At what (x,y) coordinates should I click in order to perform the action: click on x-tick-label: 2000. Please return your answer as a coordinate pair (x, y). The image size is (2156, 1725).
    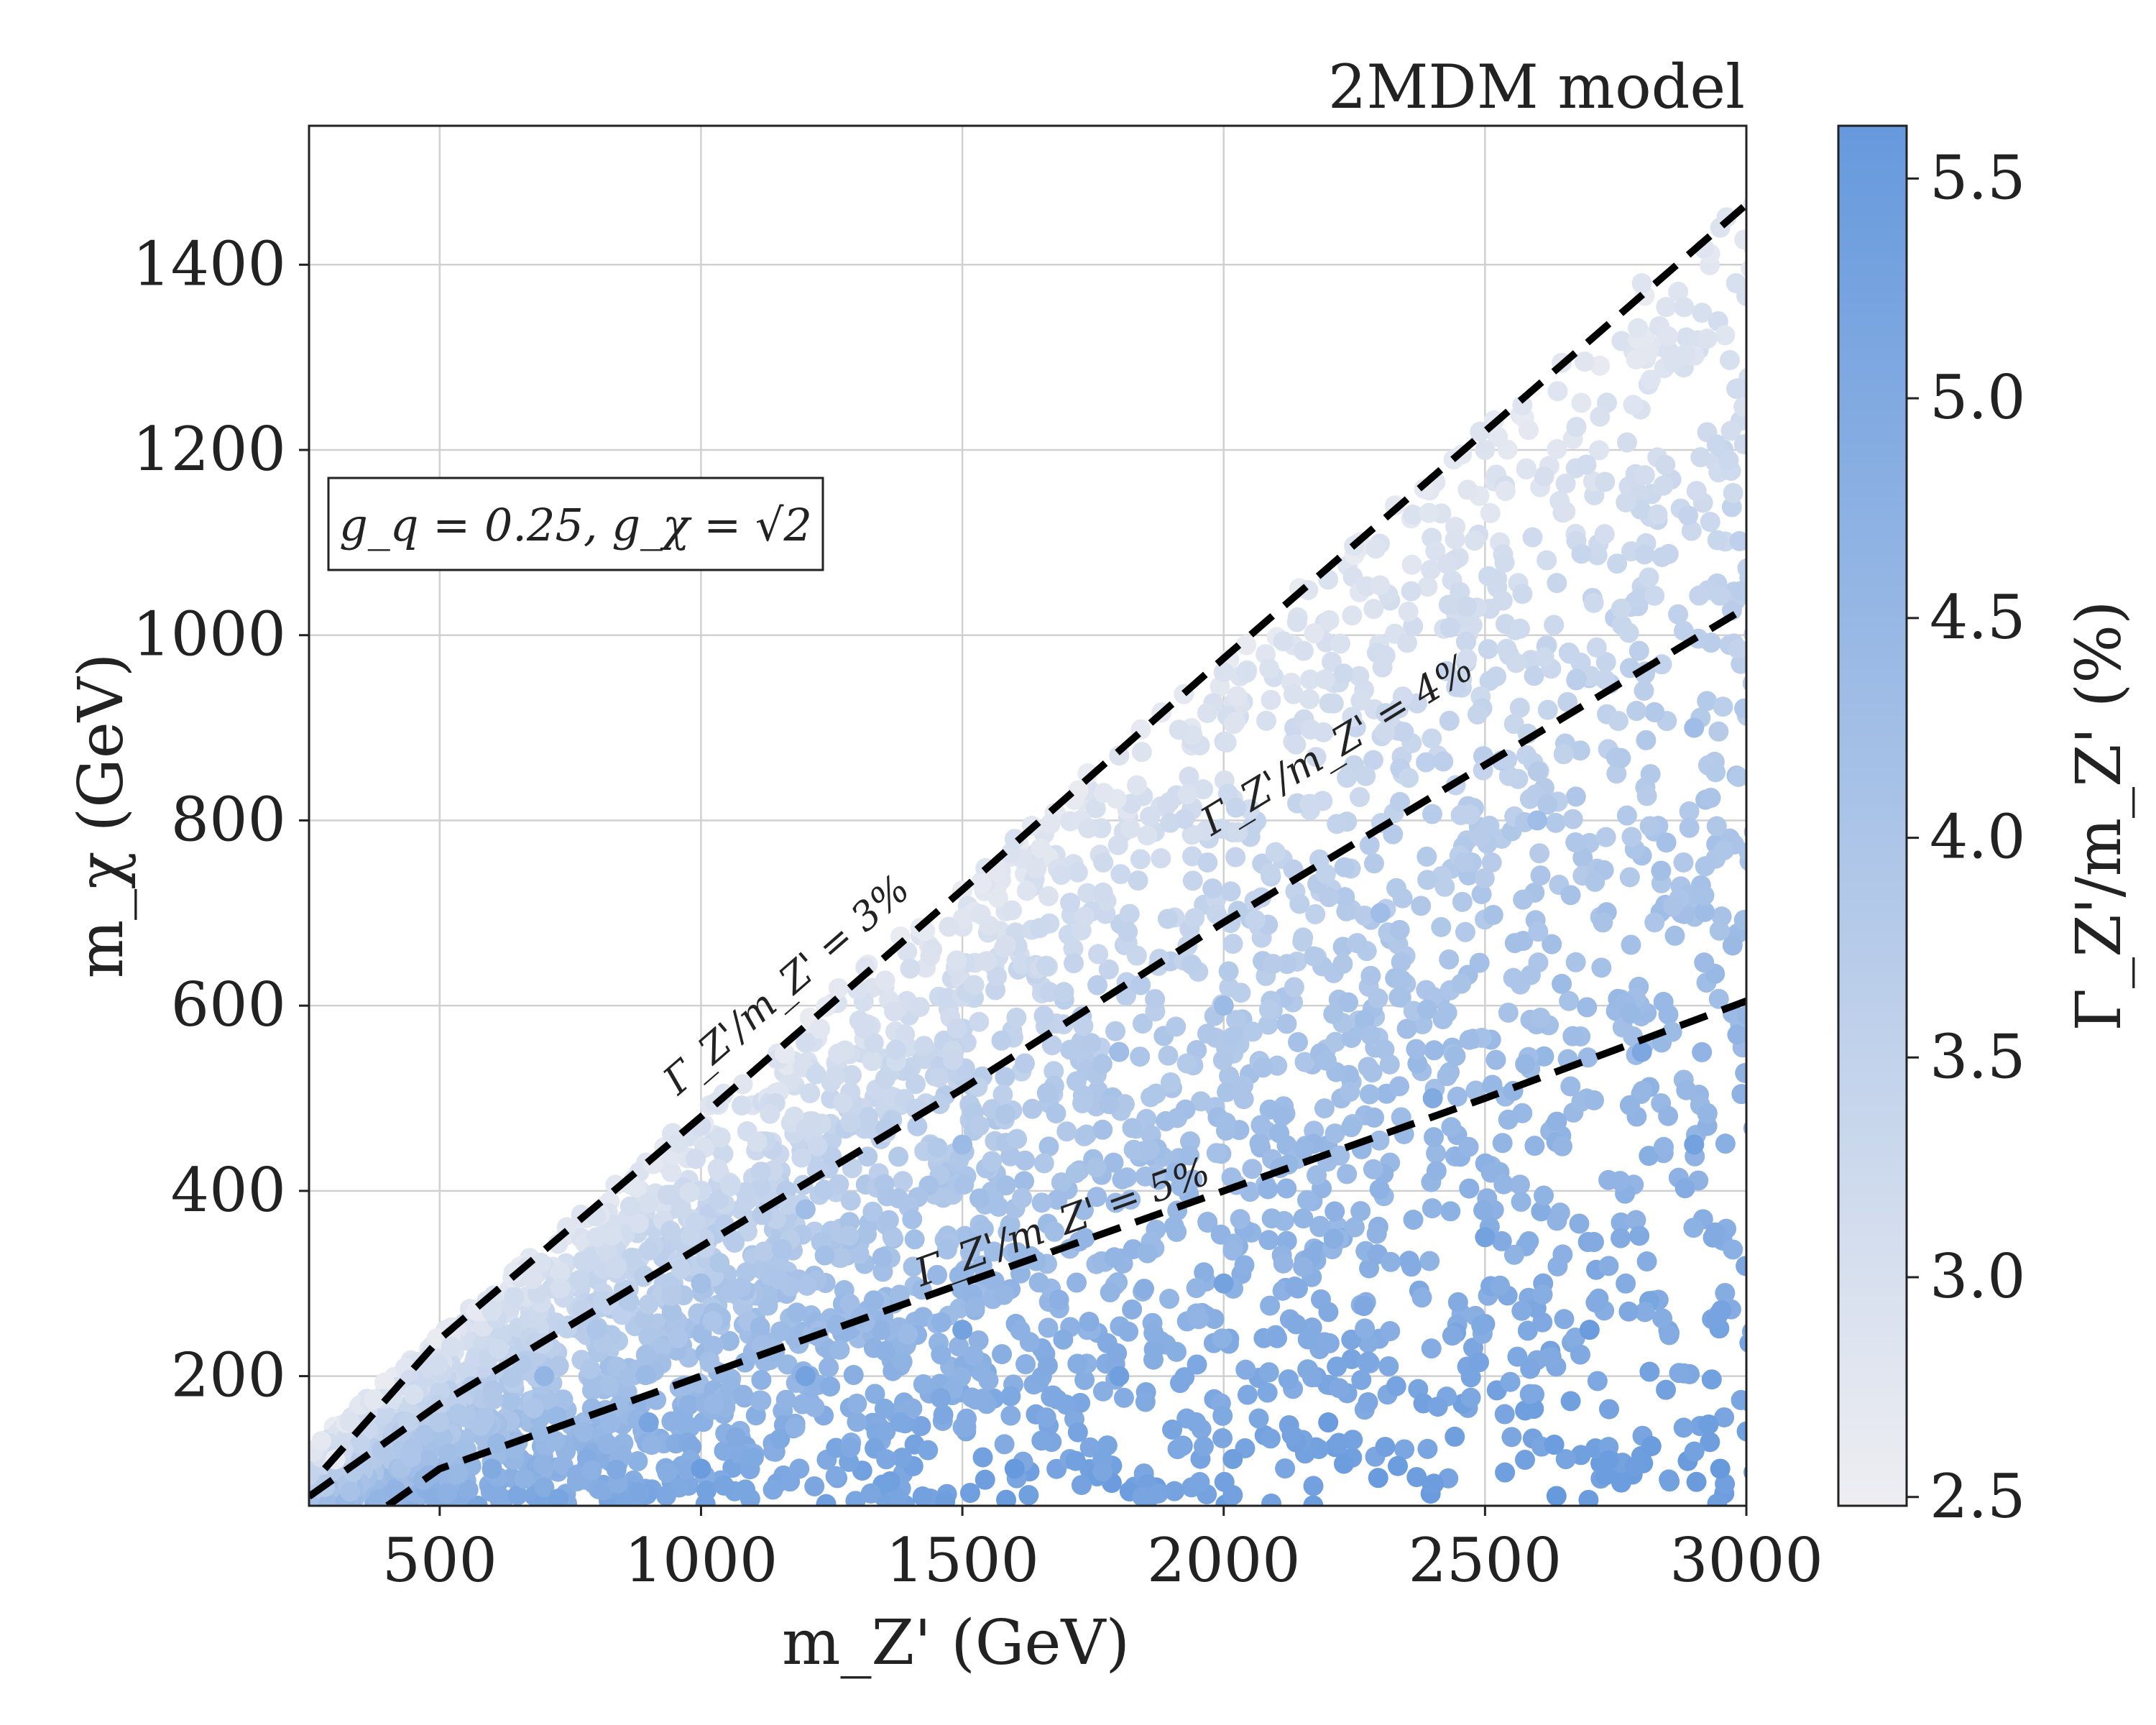
    Looking at the image, I should click on (1224, 1560).